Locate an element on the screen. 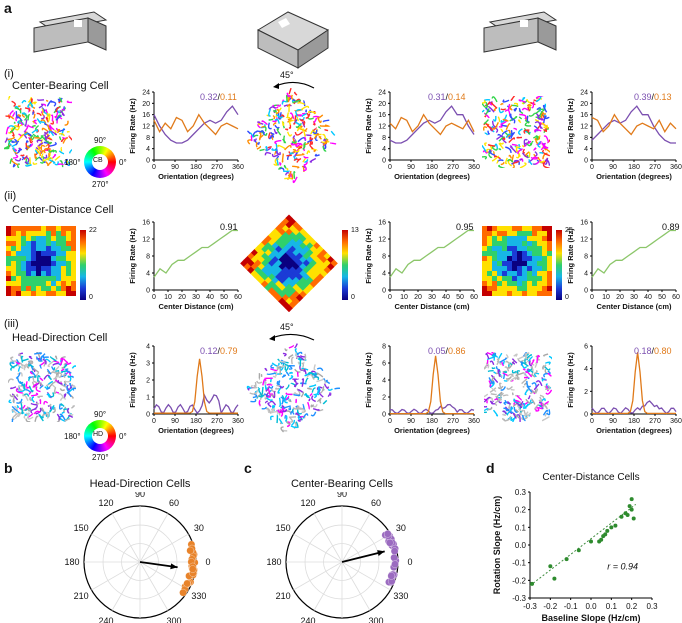 The image size is (682, 623). y-tick-label: 2 is located at coordinates (384, 398).